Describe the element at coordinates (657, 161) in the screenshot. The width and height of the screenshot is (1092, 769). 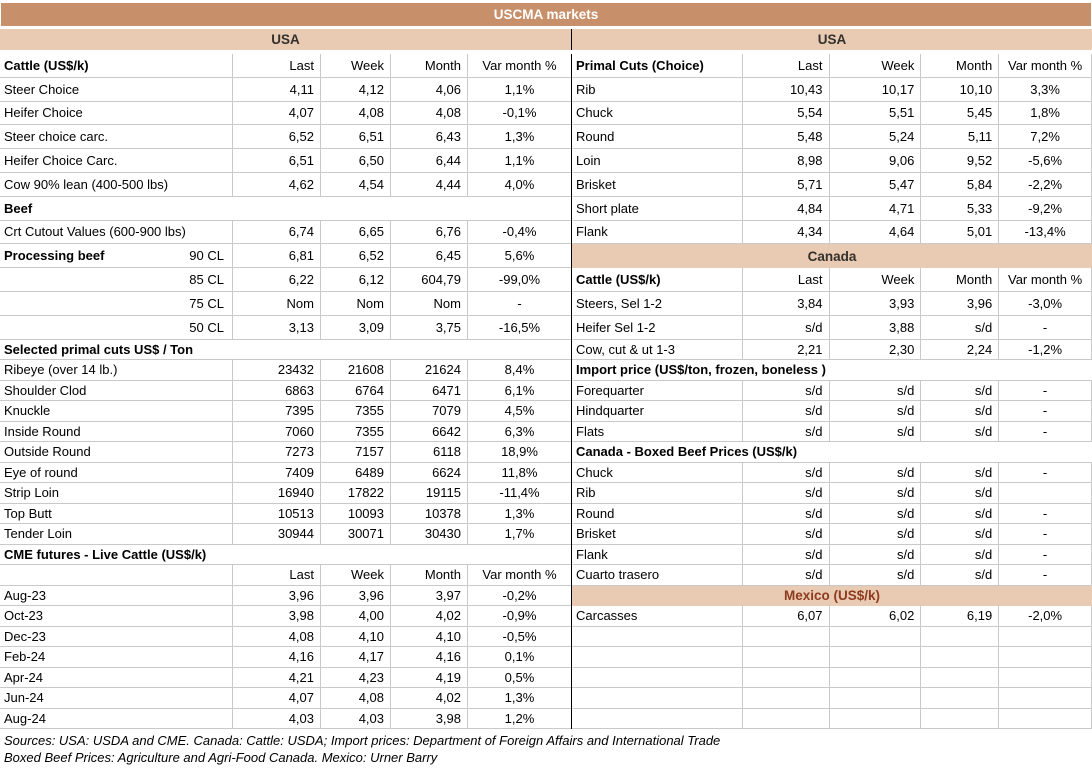
I see `row-label: Loin` at that location.